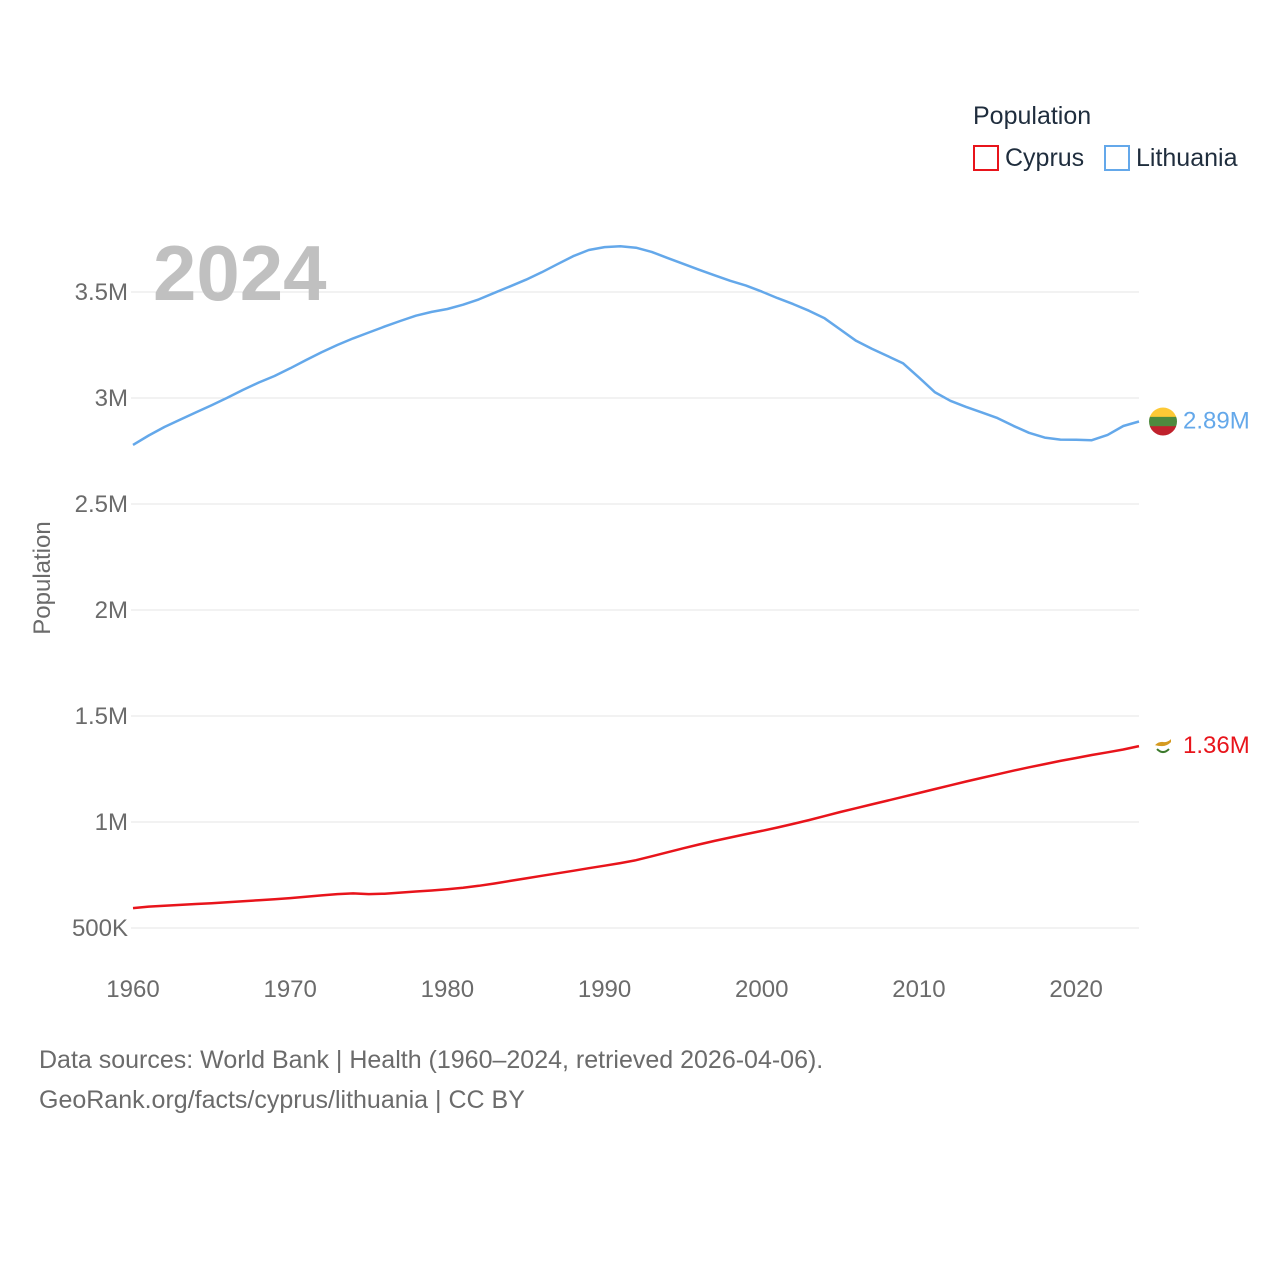 This screenshot has width=1280, height=1280. What do you see at coordinates (101, 716) in the screenshot?
I see `y-tick-label: 1.5M` at bounding box center [101, 716].